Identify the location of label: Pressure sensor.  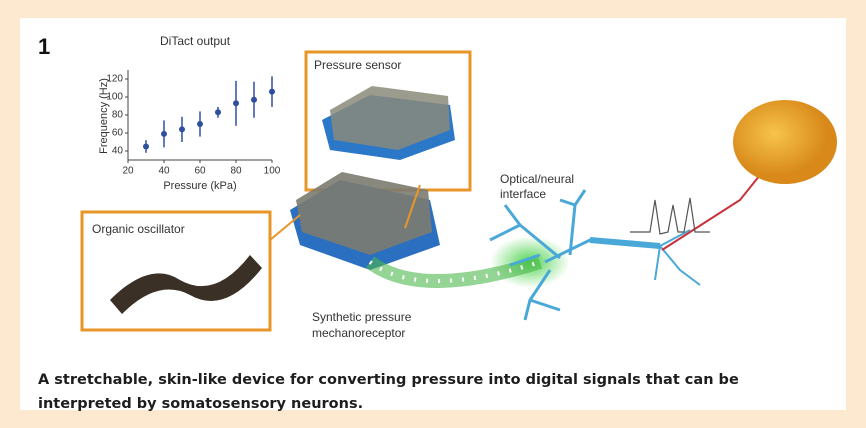
(357, 65).